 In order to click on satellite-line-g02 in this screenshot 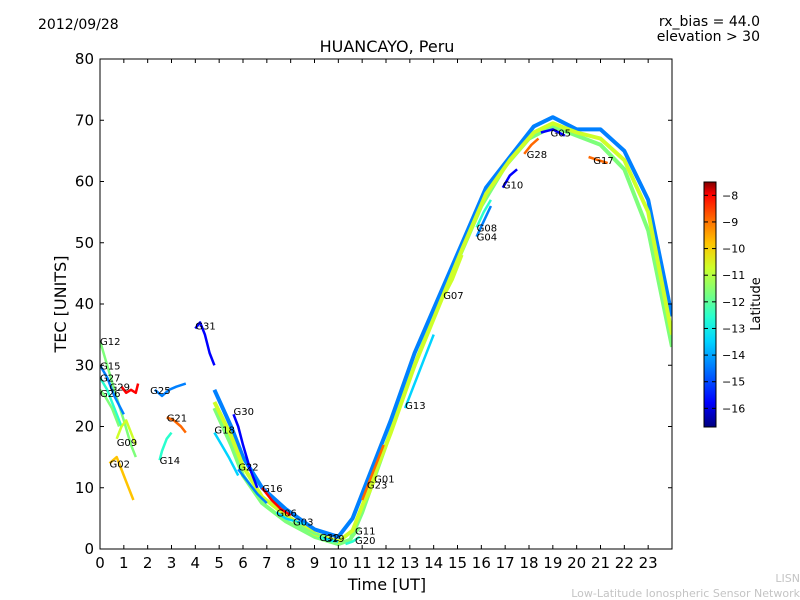, I will do `click(121, 478)`.